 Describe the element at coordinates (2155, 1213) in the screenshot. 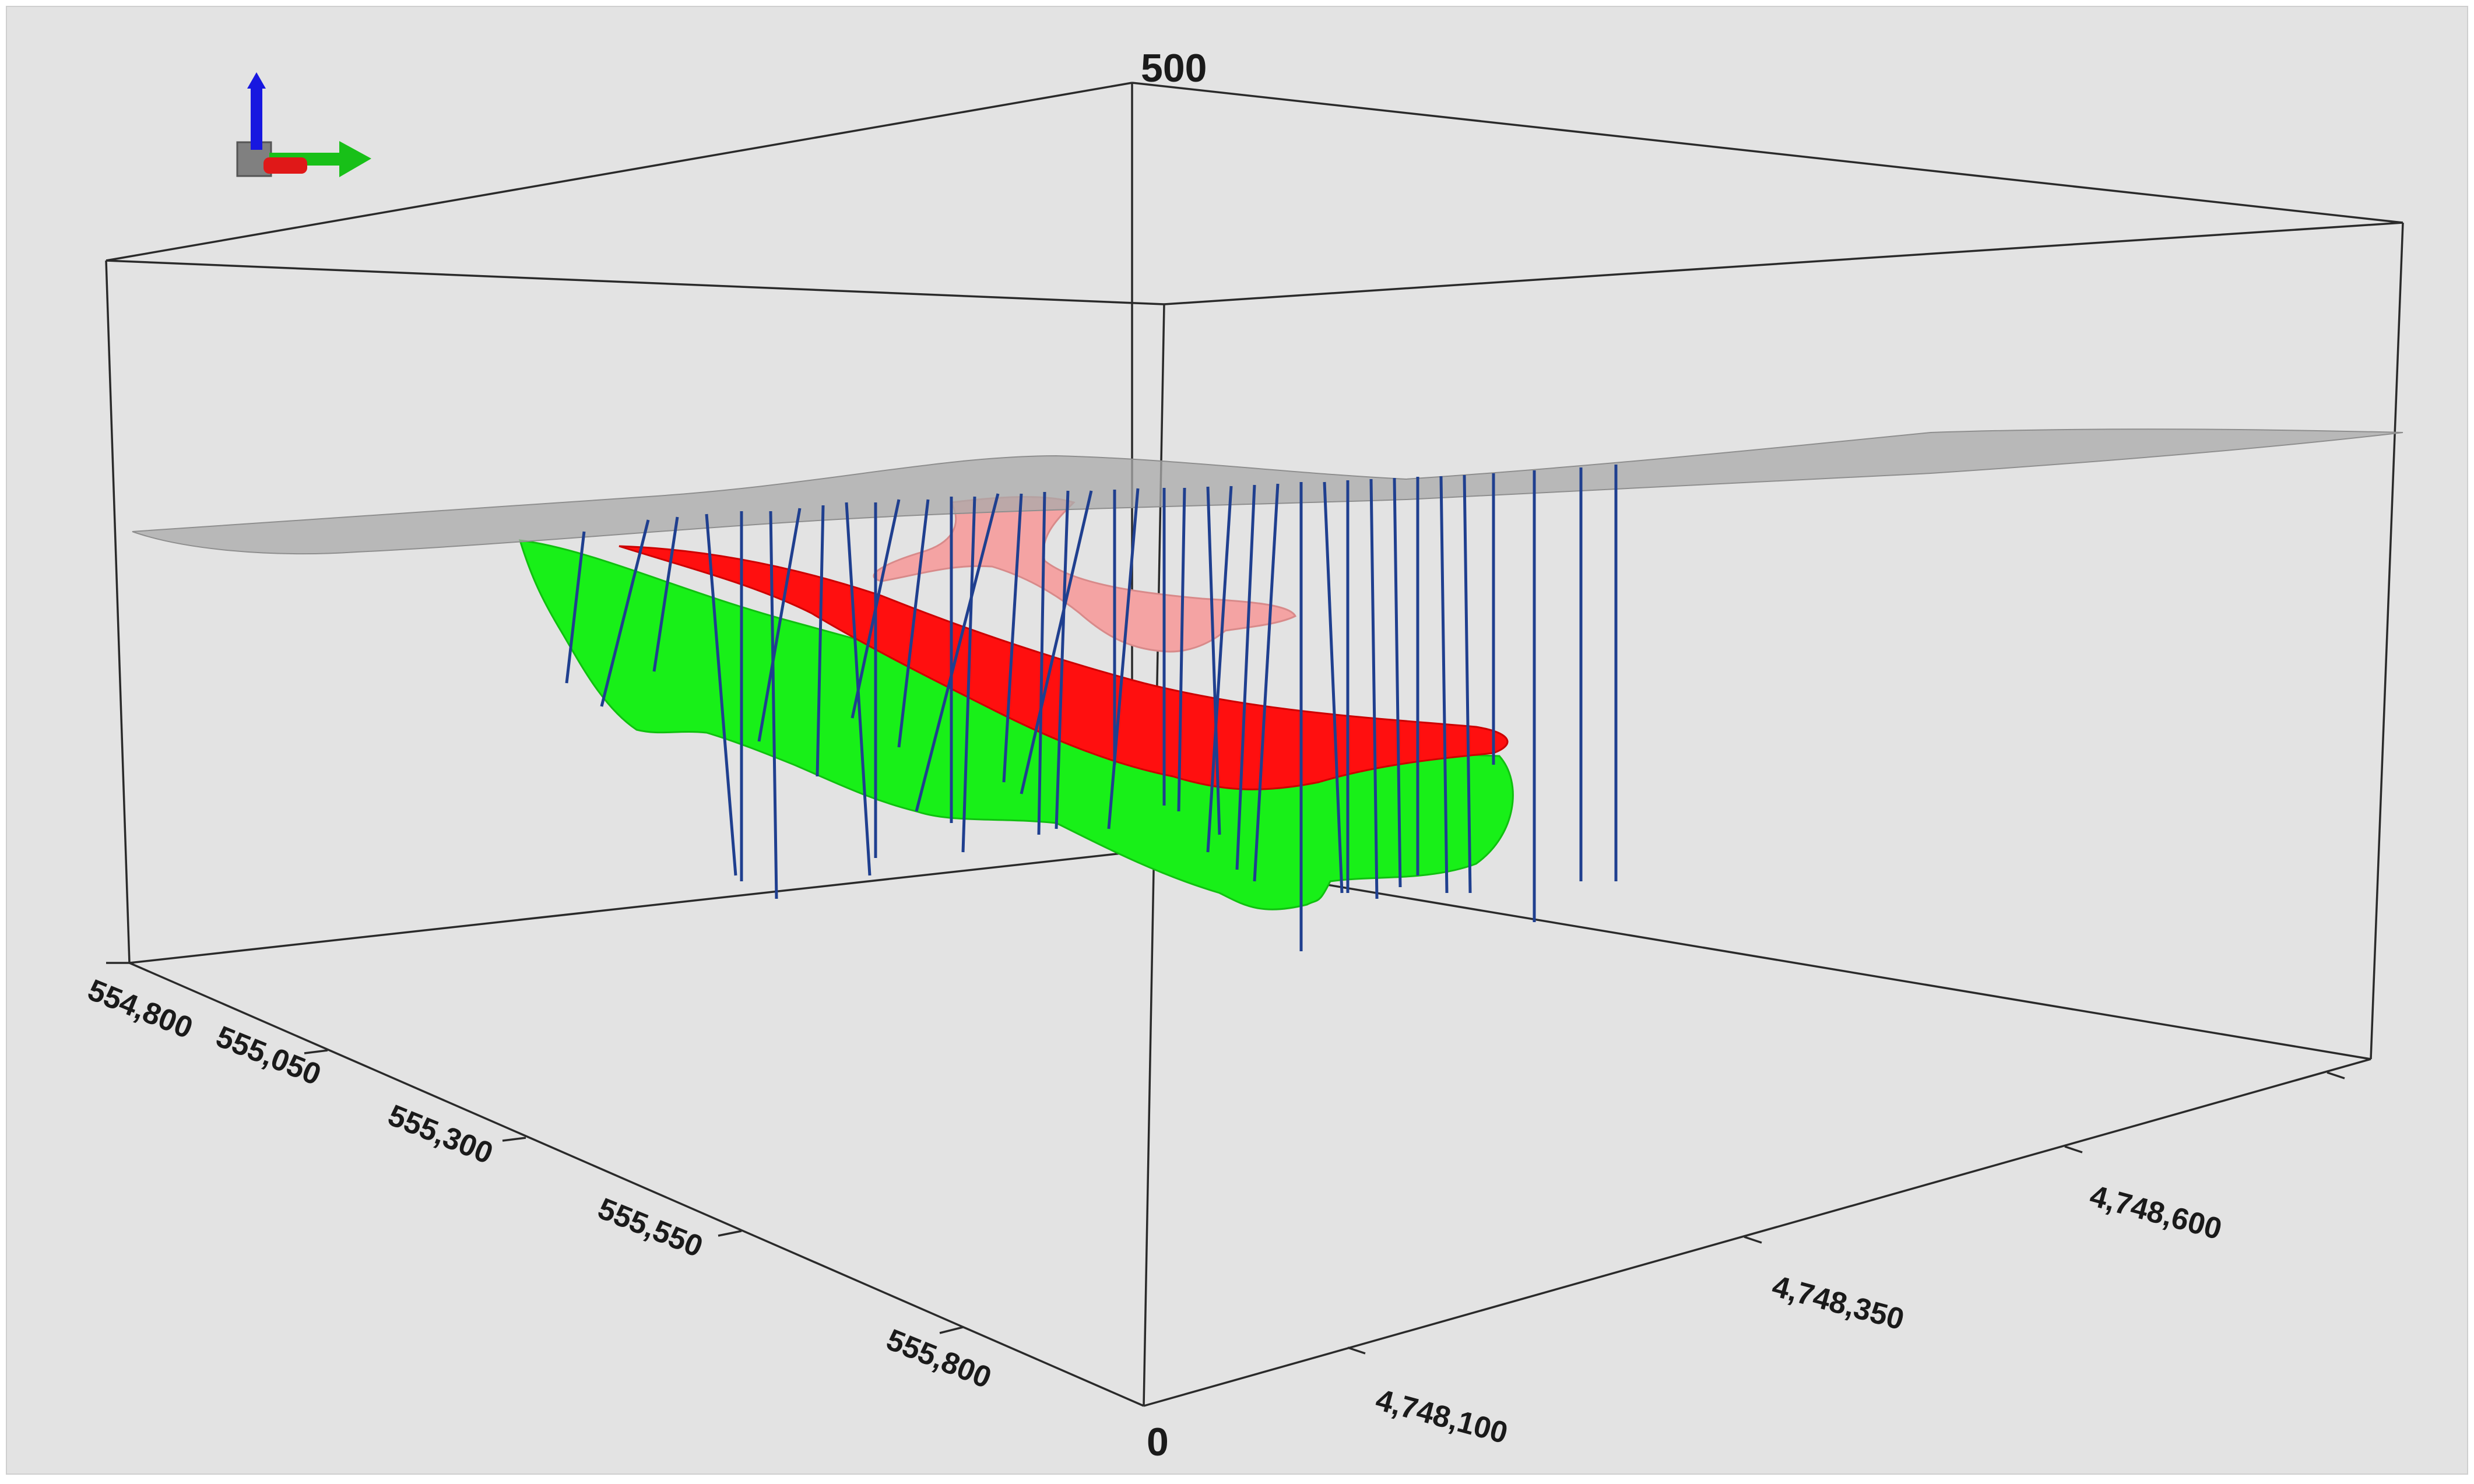

I see `y-axis-tick-label: 4,748,600` at that location.